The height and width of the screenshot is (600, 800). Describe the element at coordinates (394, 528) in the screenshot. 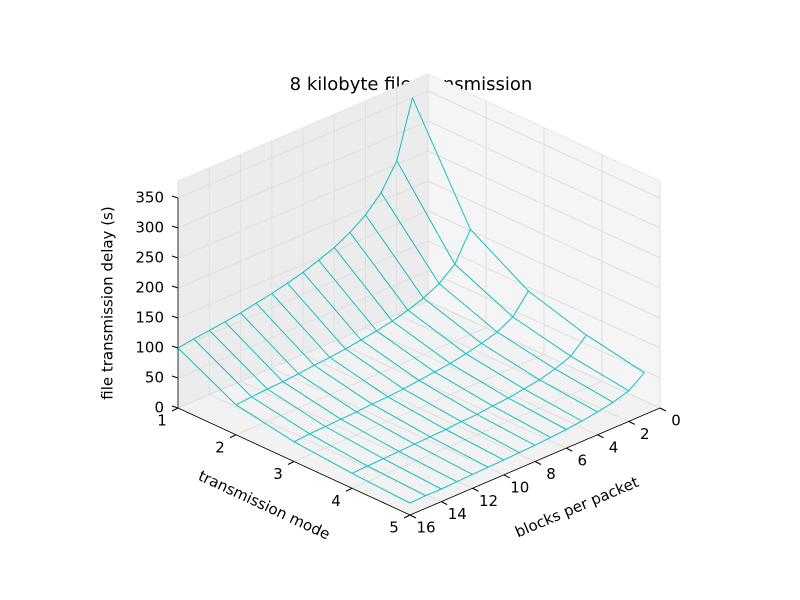

I see `y-tick-label: 5` at that location.